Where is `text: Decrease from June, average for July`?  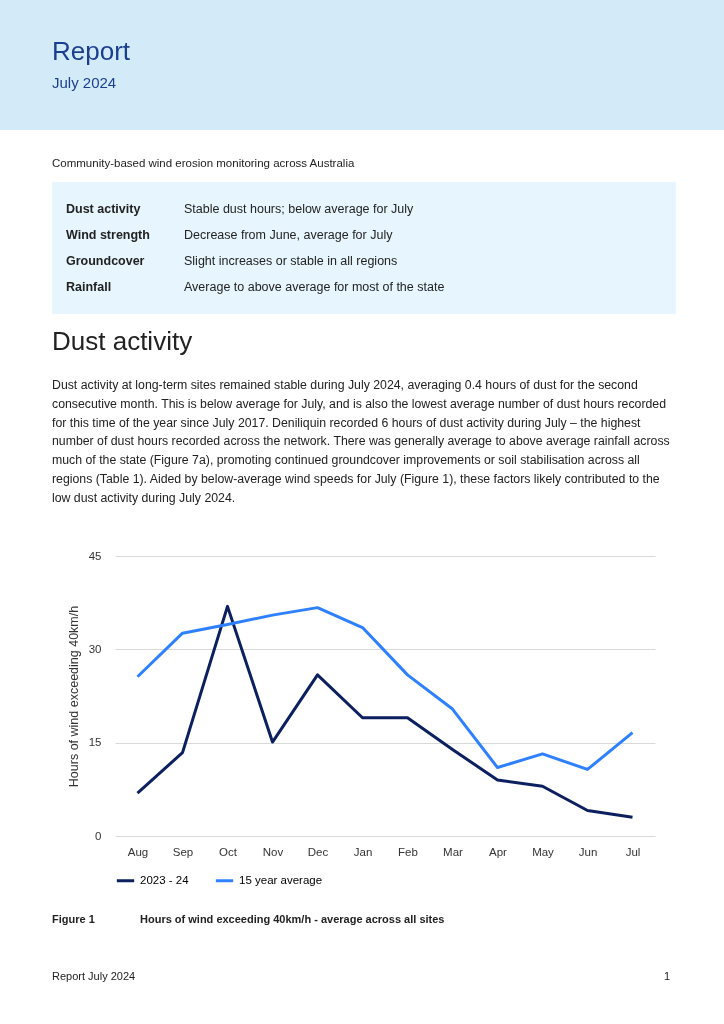 text: Decrease from June, average for July is located at coordinates (288, 235).